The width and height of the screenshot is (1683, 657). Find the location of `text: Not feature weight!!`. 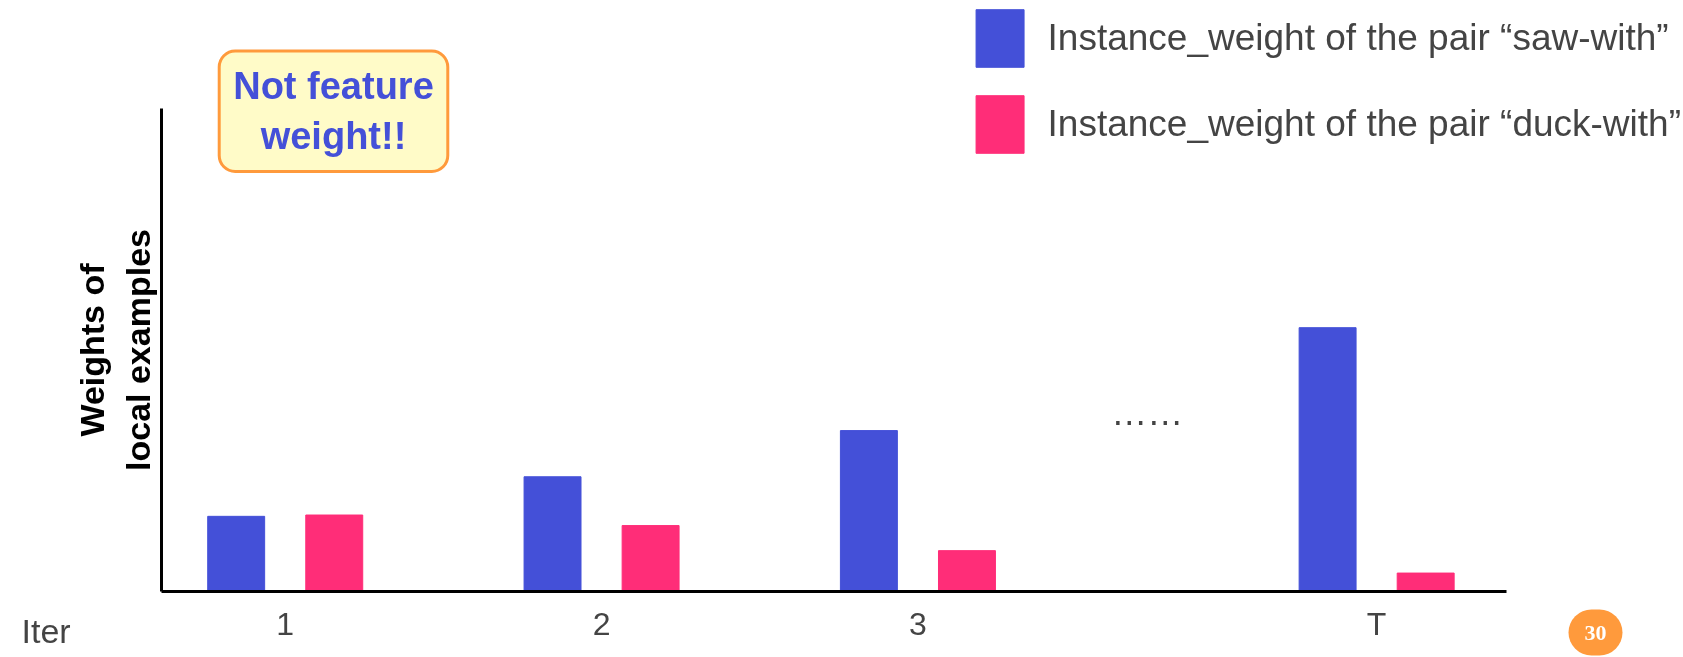

text: Not feature weight!! is located at coordinates (333, 111).